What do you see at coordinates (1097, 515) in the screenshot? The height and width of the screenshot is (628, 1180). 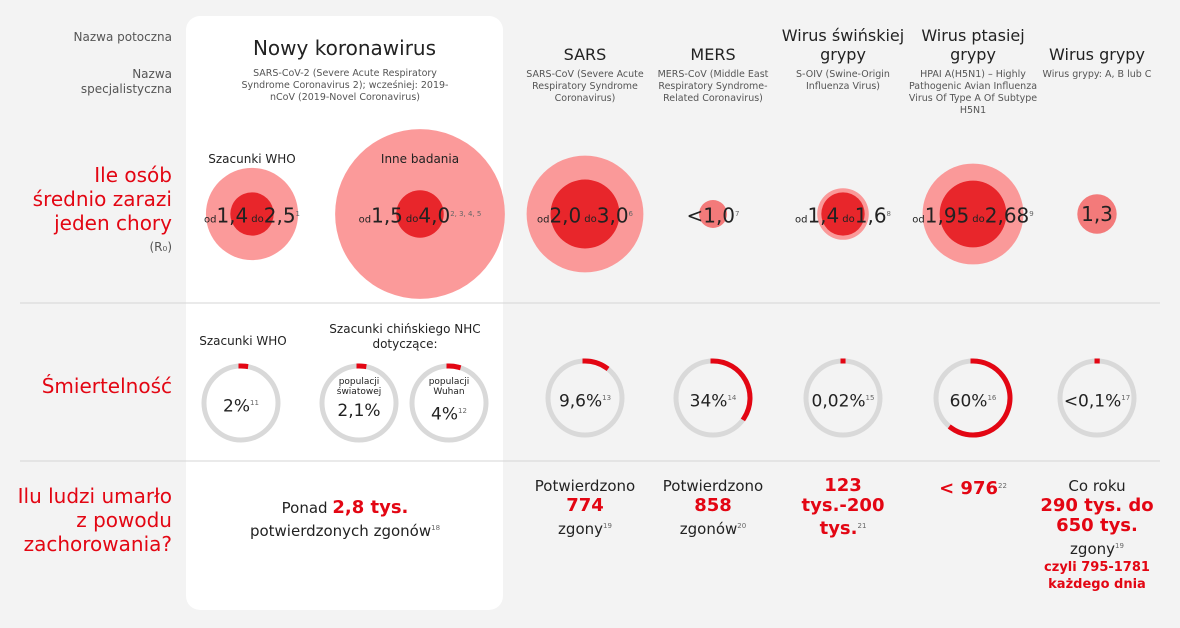 I see `deaths-value: 290 tys. do 650 tys.` at bounding box center [1097, 515].